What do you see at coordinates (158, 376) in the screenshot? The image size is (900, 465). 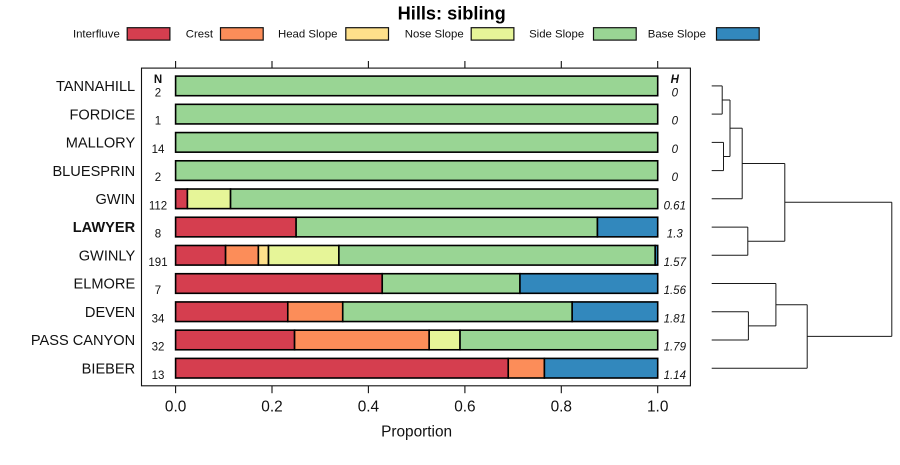 I see `svg-text: 13` at bounding box center [158, 376].